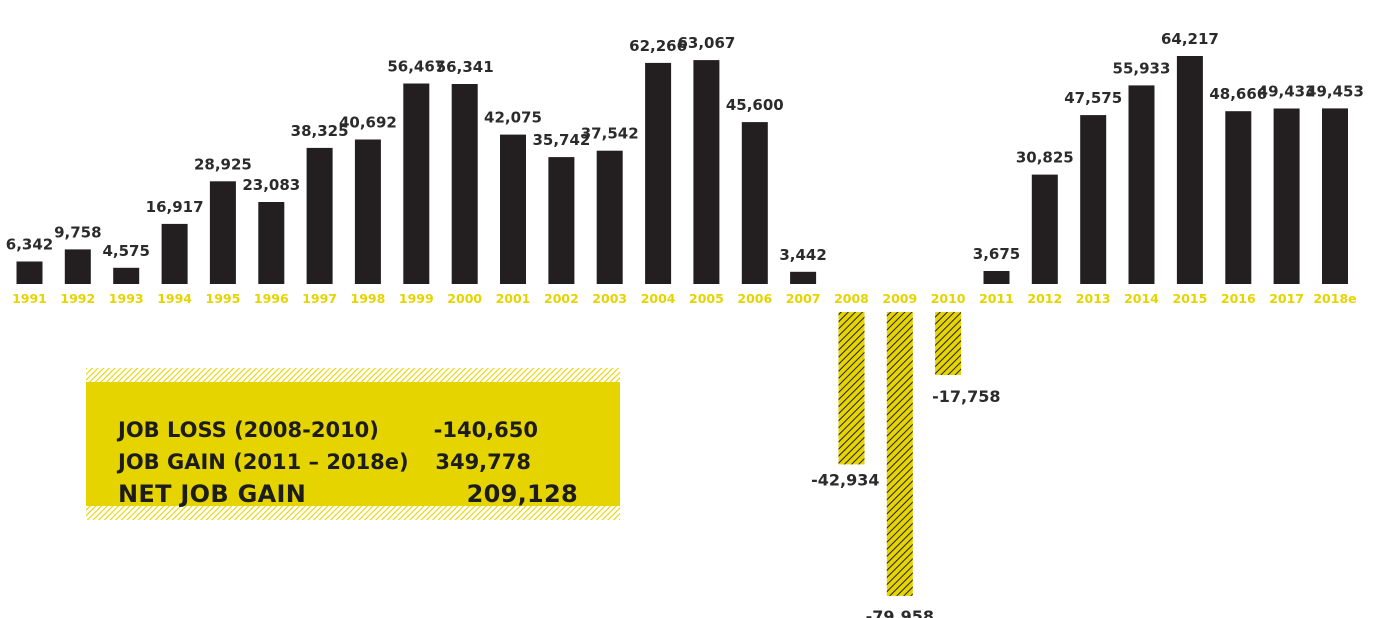  I want to click on tick-label-2008: 2008, so click(851, 298).